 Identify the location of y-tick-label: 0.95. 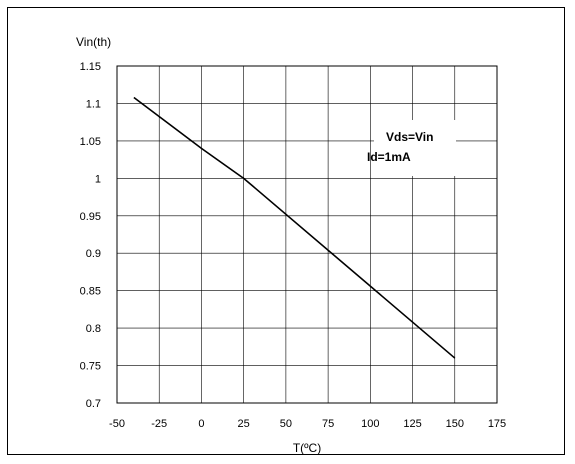
(90, 217).